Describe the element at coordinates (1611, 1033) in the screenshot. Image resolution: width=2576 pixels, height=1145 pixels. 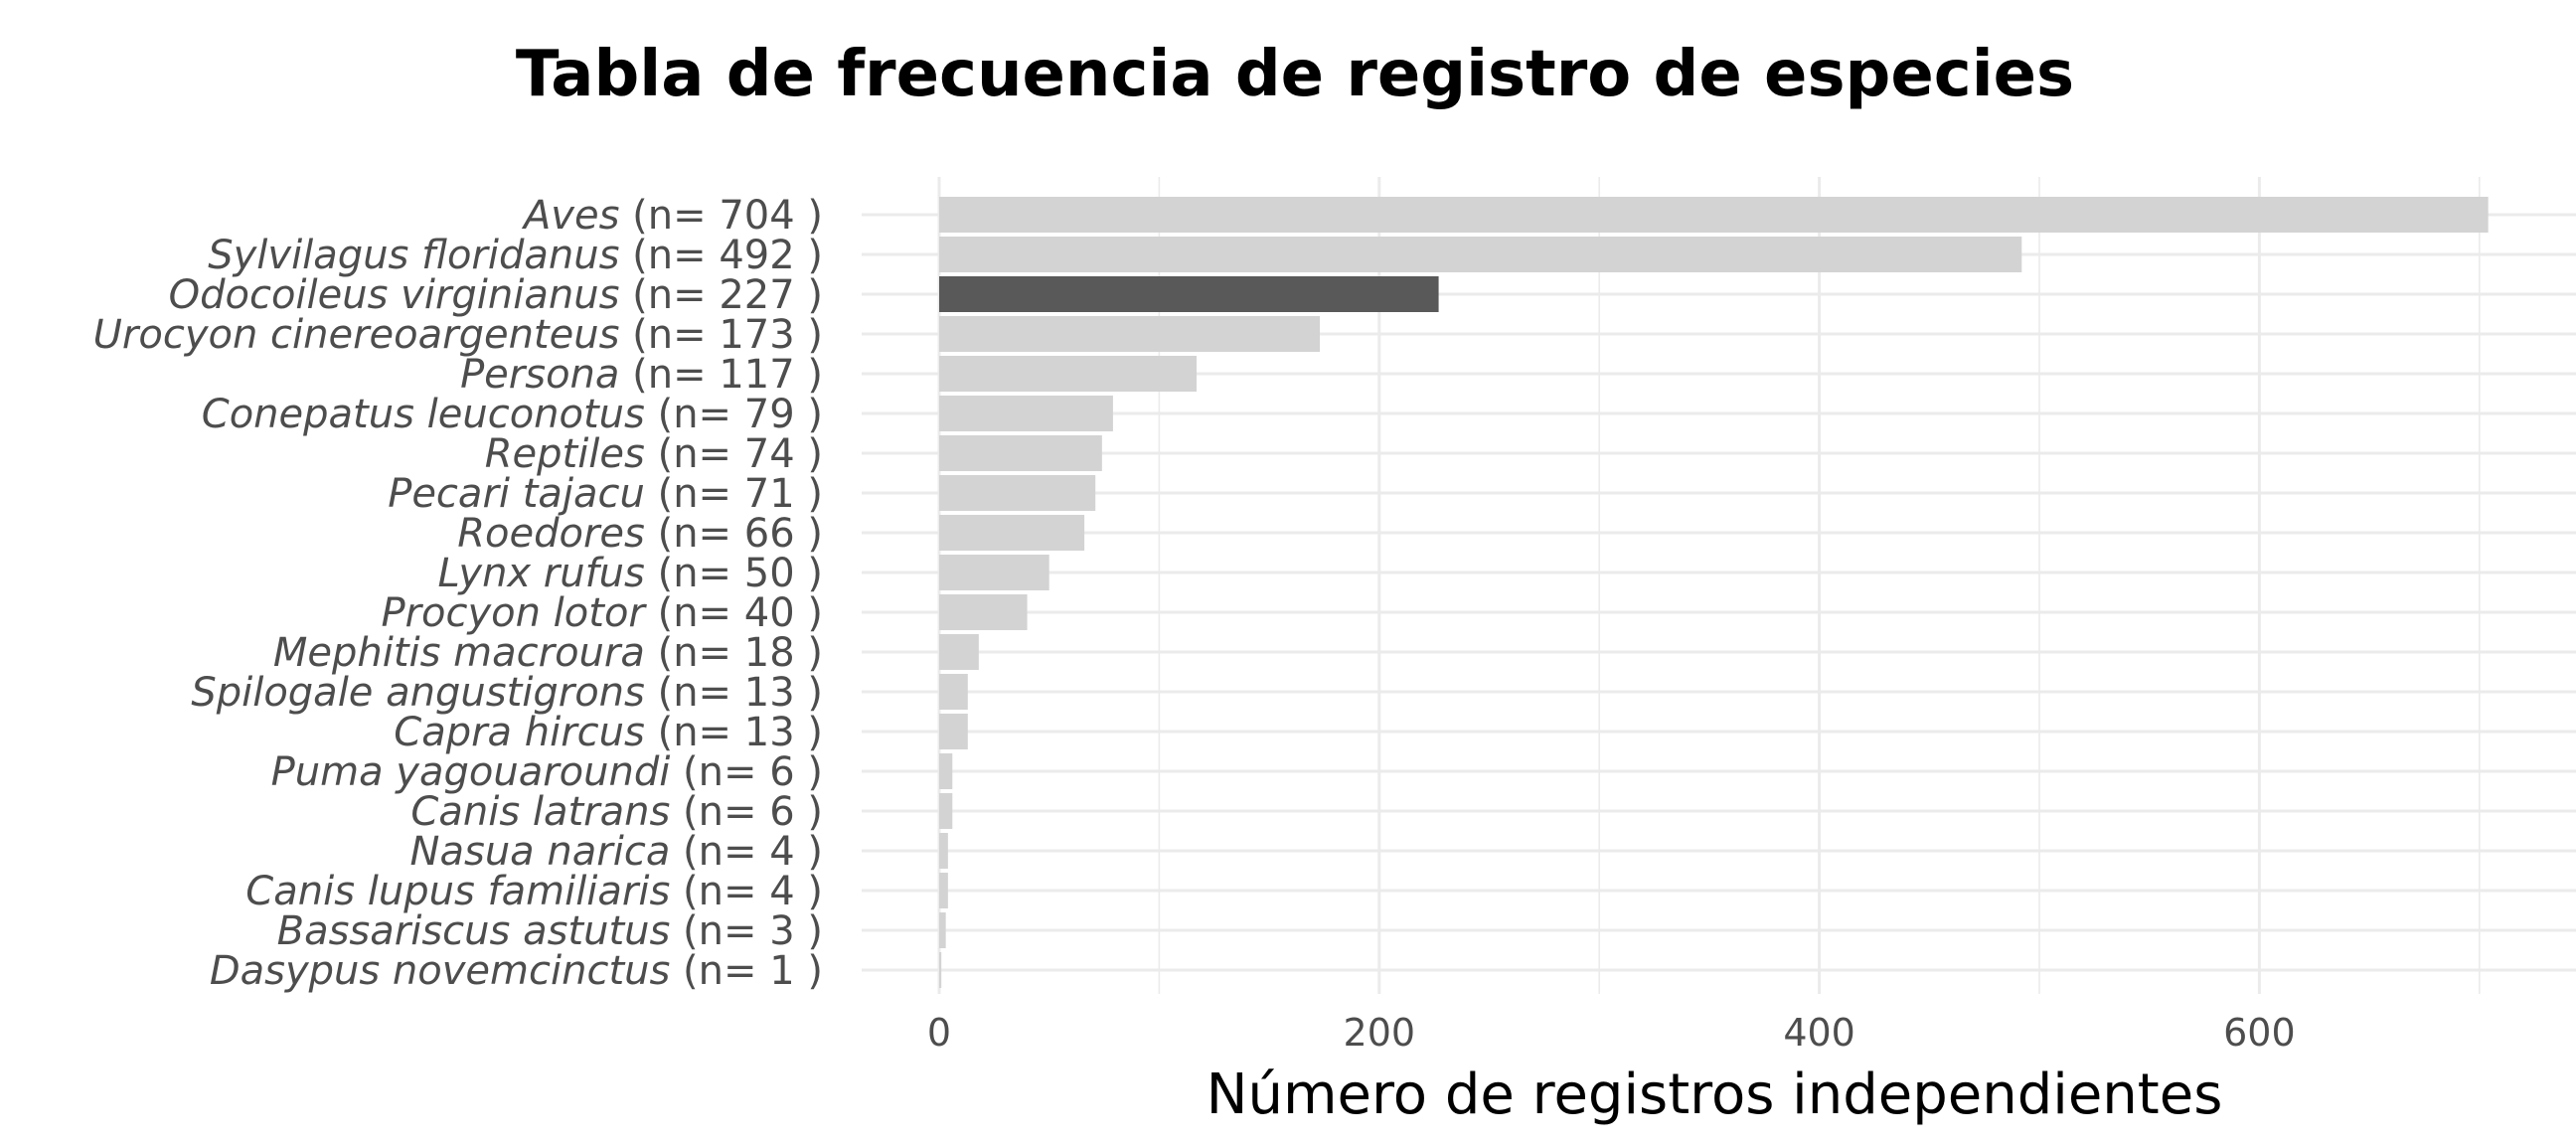
I see `x-axis-tick-labels: 0 200 400 600` at that location.